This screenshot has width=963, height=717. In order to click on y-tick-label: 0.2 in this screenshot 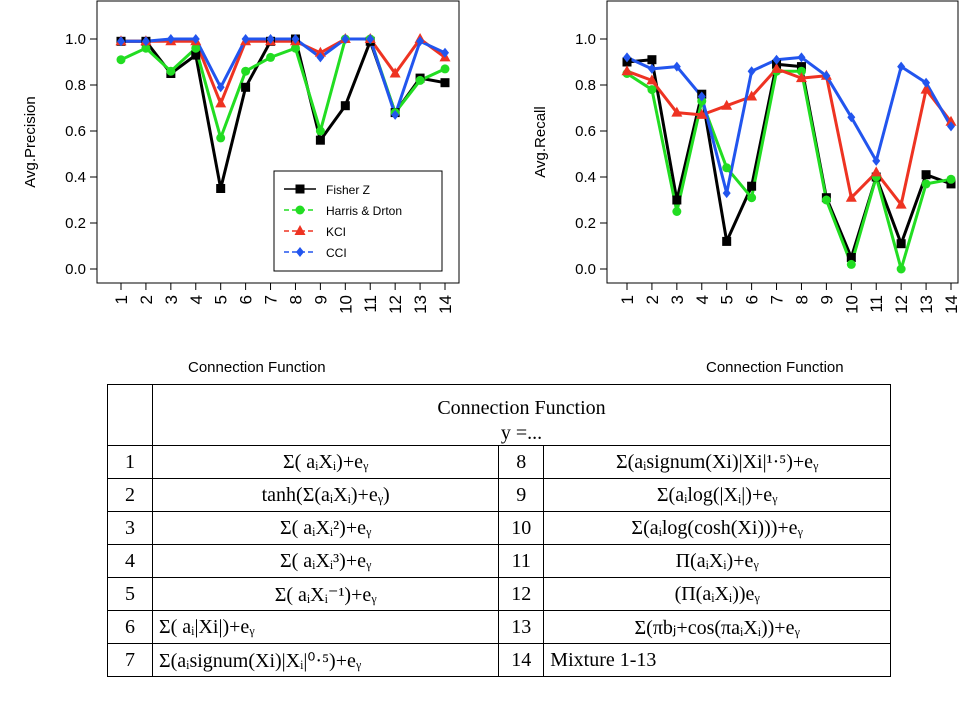, I will do `click(75, 223)`.